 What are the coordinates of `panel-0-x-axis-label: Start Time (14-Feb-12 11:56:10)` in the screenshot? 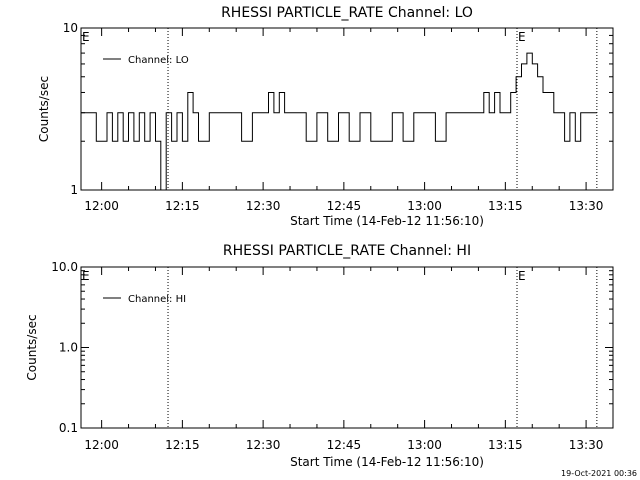 It's located at (387, 221).